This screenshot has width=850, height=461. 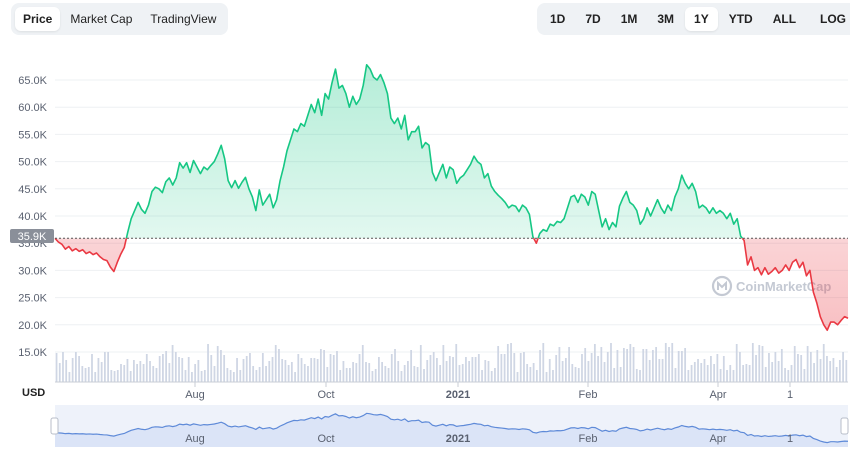 What do you see at coordinates (32, 271) in the screenshot?
I see `y-tick-label: 30.0K` at bounding box center [32, 271].